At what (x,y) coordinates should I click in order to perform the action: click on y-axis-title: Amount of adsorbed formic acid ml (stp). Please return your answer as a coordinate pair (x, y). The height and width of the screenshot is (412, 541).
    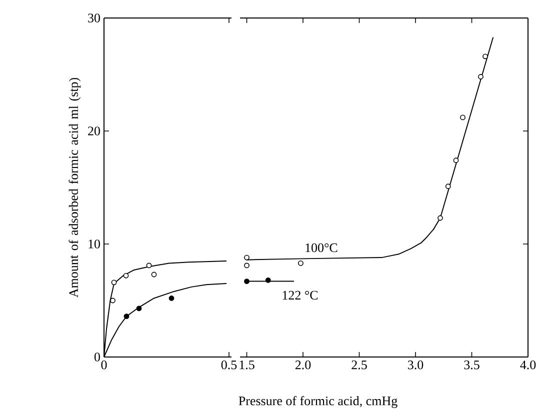
    Looking at the image, I should click on (74, 188).